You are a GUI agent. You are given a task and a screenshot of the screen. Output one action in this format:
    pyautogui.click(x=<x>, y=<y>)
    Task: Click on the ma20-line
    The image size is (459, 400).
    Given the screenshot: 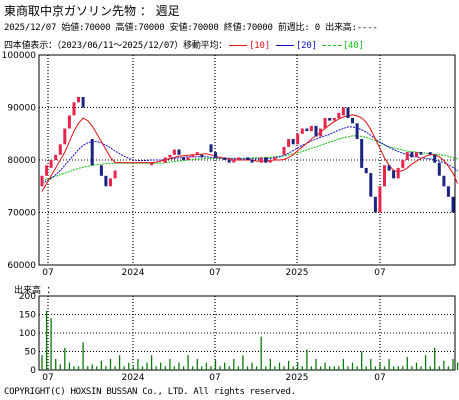 What is the action you would take?
    pyautogui.click(x=249, y=155)
    